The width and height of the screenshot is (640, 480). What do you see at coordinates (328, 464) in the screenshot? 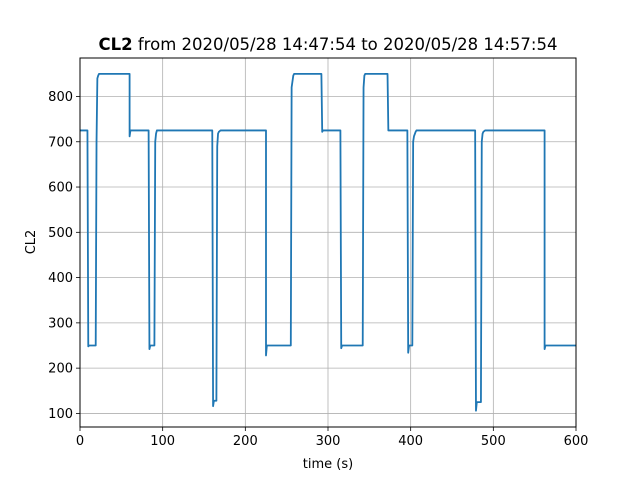
I see `x-axis-label: time (s)` at bounding box center [328, 464].